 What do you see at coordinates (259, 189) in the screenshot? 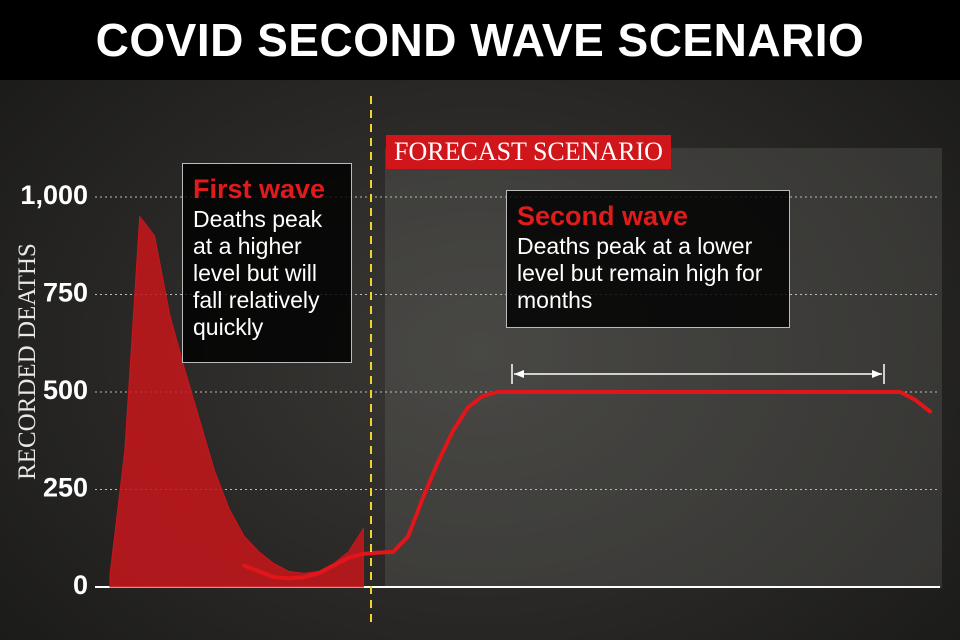
I see `box-heading: First wave` at bounding box center [259, 189].